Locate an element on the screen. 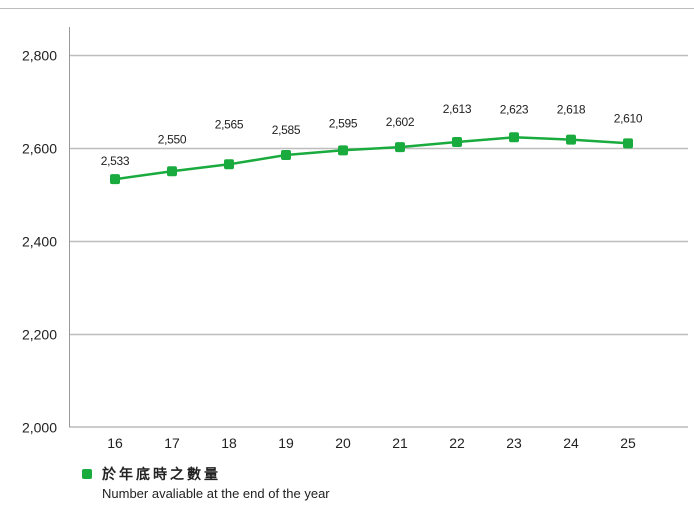  legend-label-chinese: 於年底時之數量 is located at coordinates (161, 475).